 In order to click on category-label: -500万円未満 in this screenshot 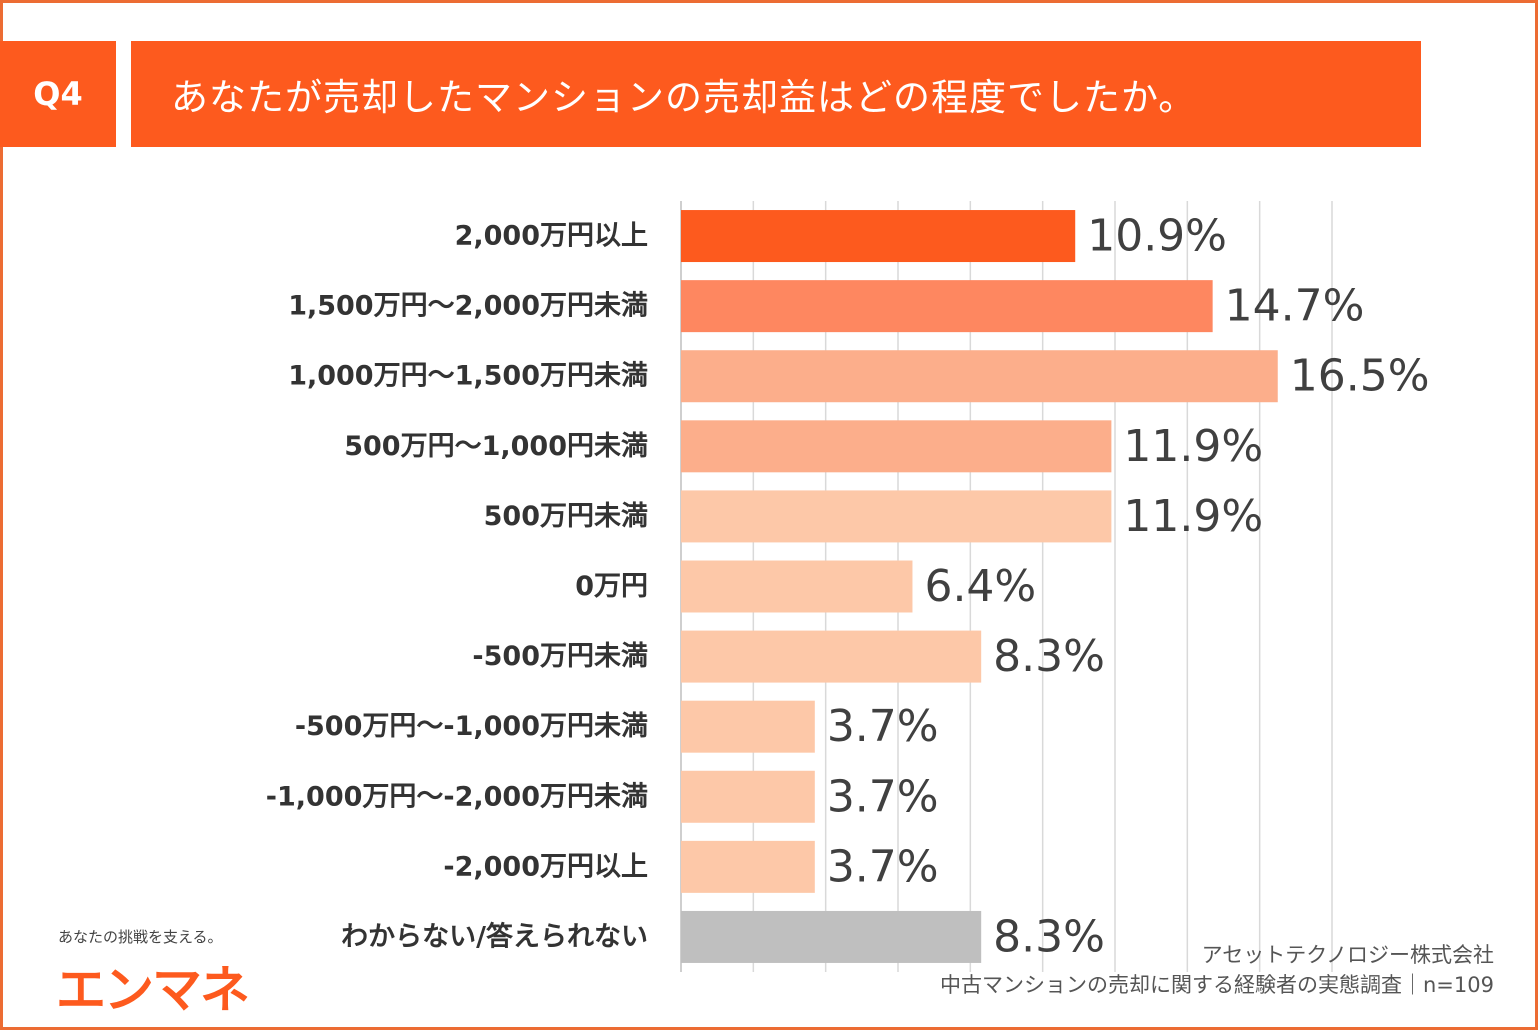, I will do `click(560, 656)`.